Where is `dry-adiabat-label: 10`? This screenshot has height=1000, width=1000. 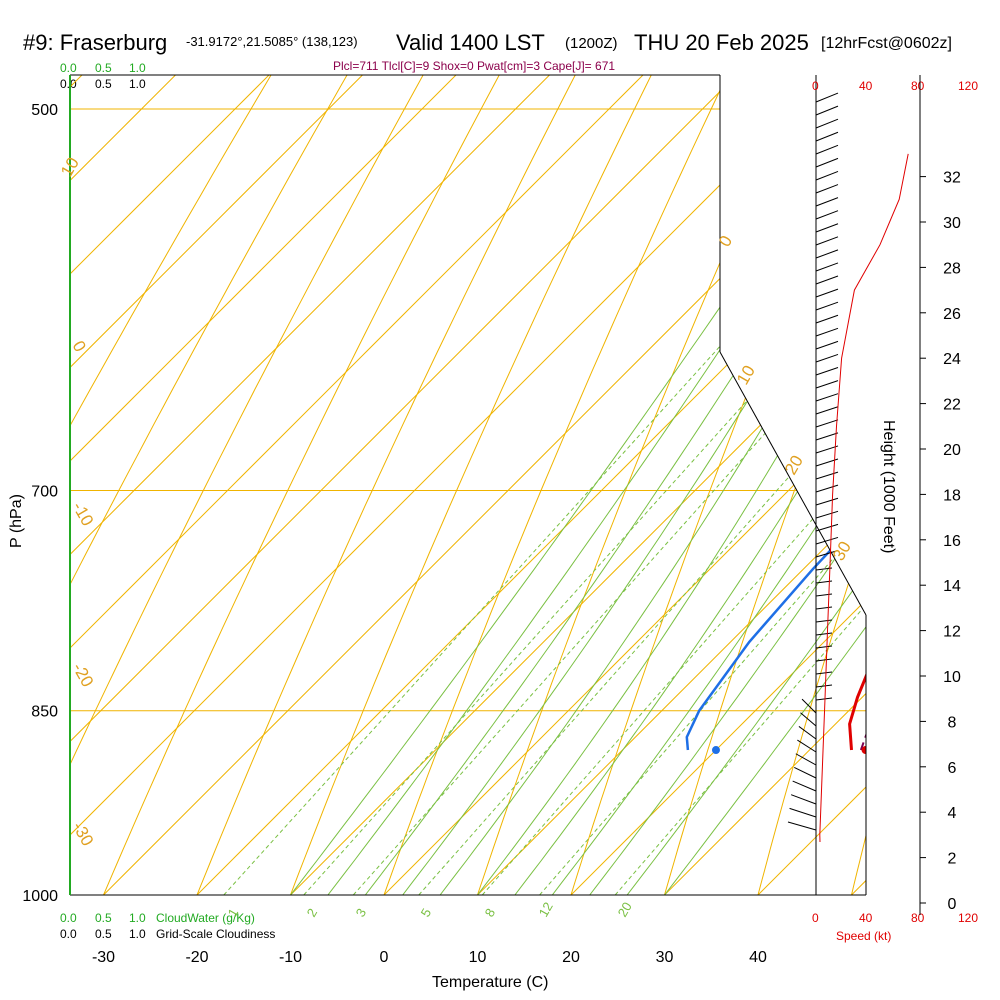
dry-adiabat-label: 10 is located at coordinates (70, 167).